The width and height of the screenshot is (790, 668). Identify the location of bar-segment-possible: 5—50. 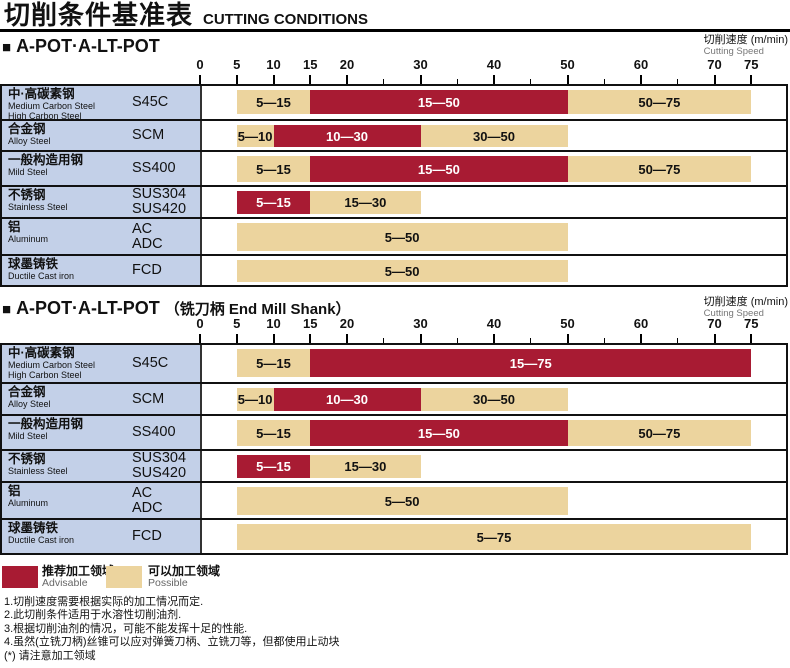
(402, 237).